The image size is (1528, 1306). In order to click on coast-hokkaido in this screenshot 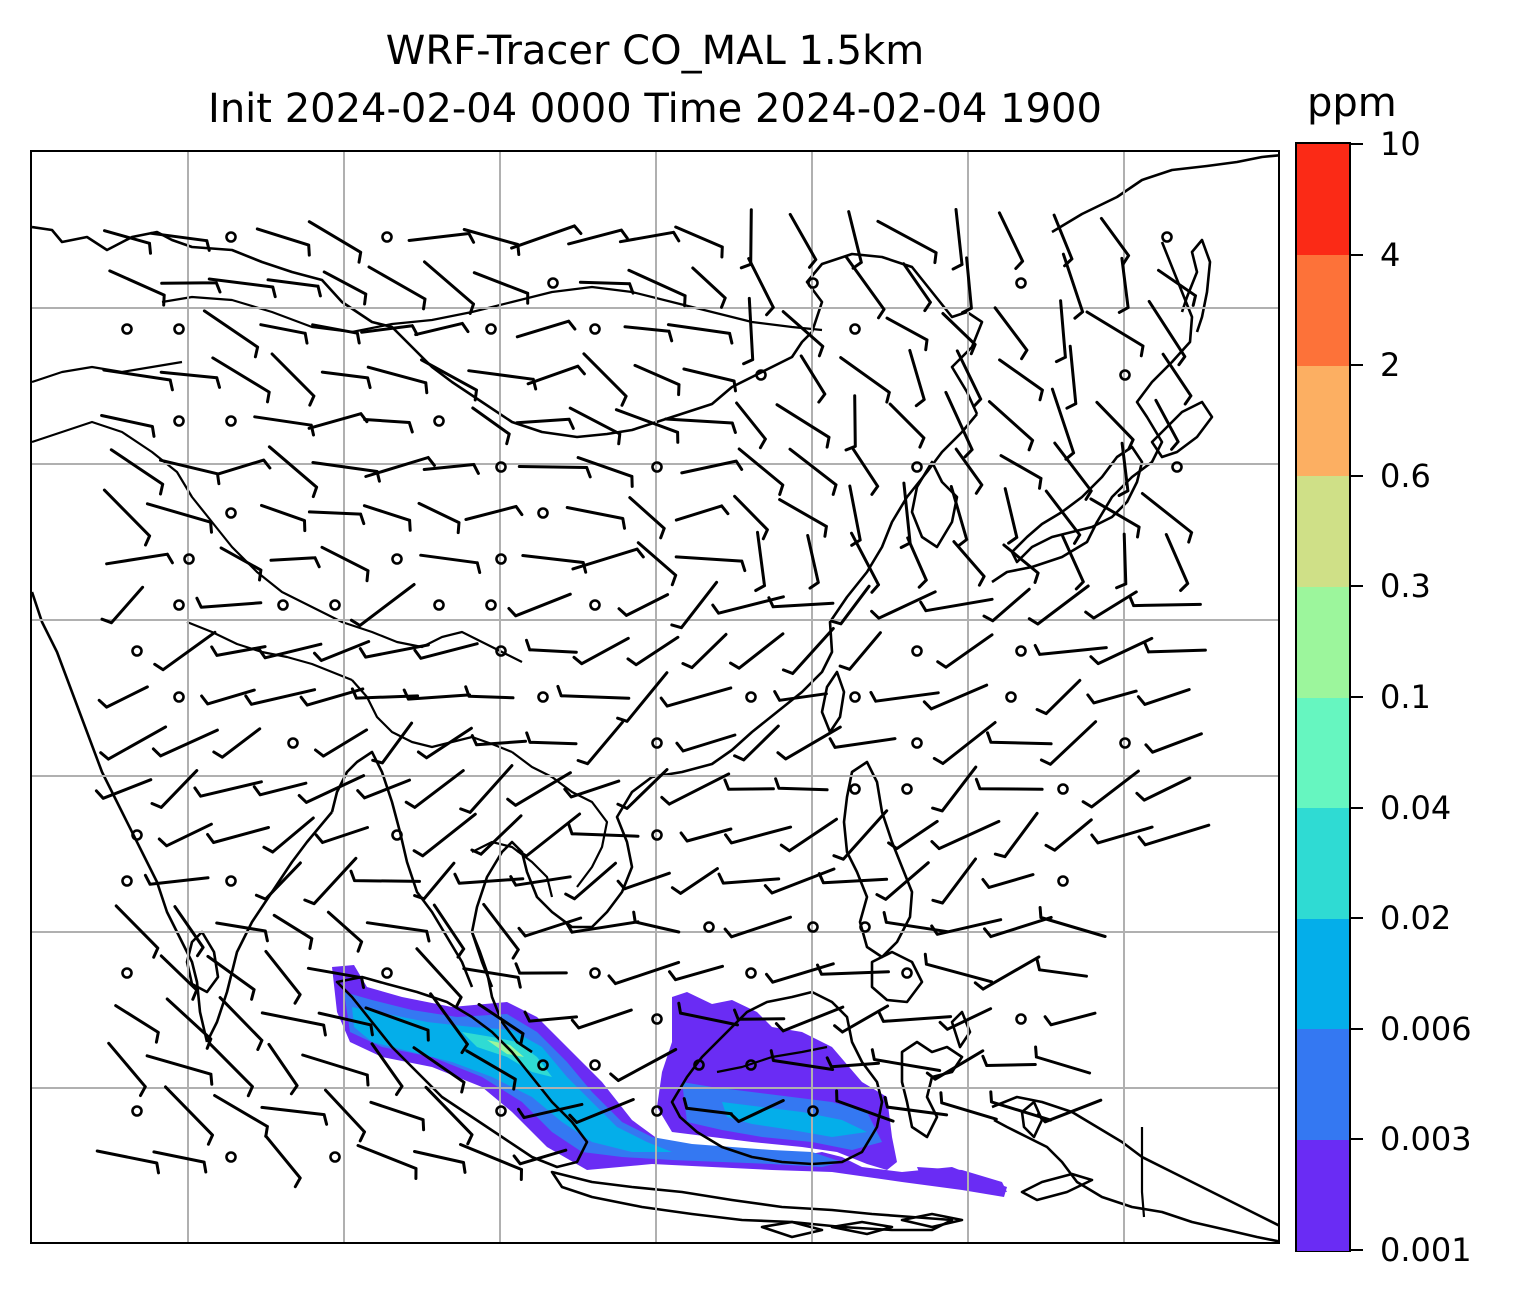, I will do `click(1182, 429)`.